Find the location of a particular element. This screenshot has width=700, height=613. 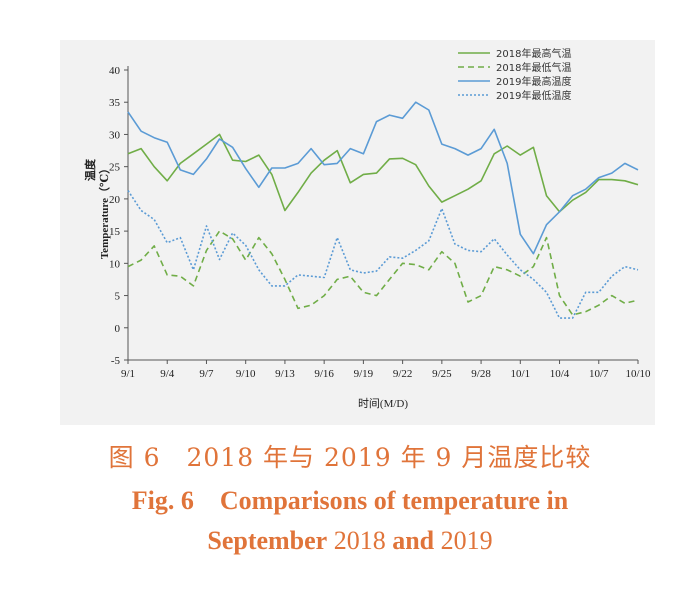

caption-word-and: and is located at coordinates (413, 540).